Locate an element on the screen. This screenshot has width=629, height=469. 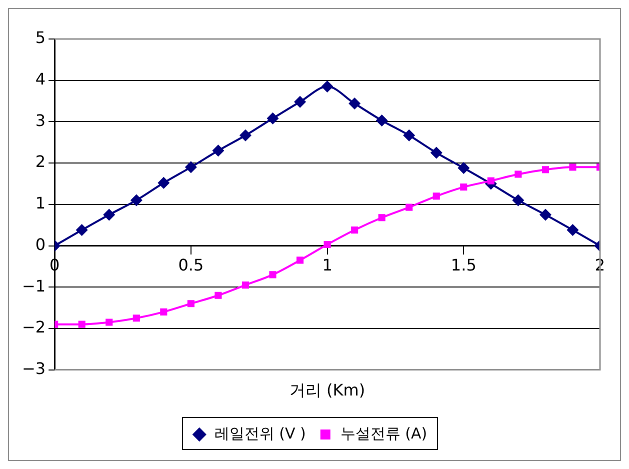
y-tick-label: 0 is located at coordinates (40, 244).